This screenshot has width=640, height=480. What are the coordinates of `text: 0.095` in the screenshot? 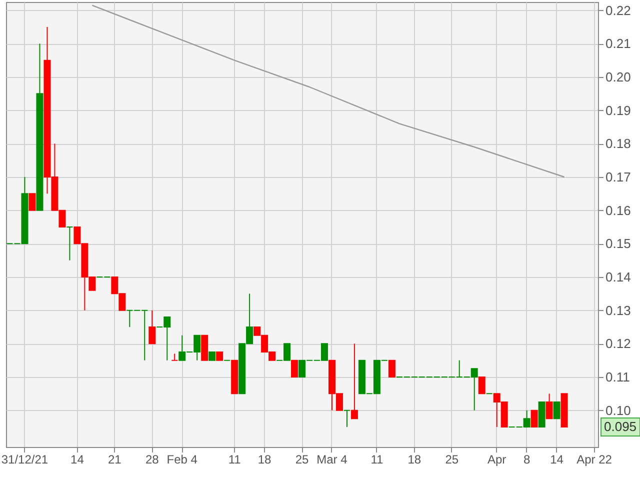 It's located at (620, 426).